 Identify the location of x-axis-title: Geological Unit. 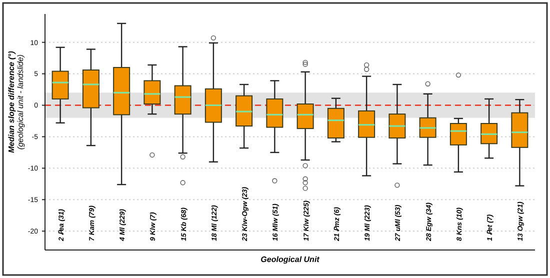
(290, 259).